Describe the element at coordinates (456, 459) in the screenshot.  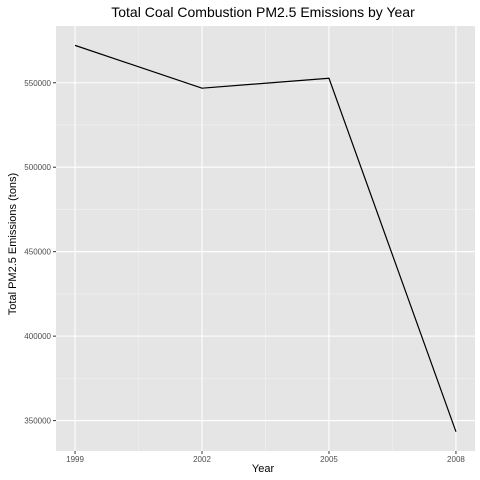
I see `x-tick-label: 2008` at that location.